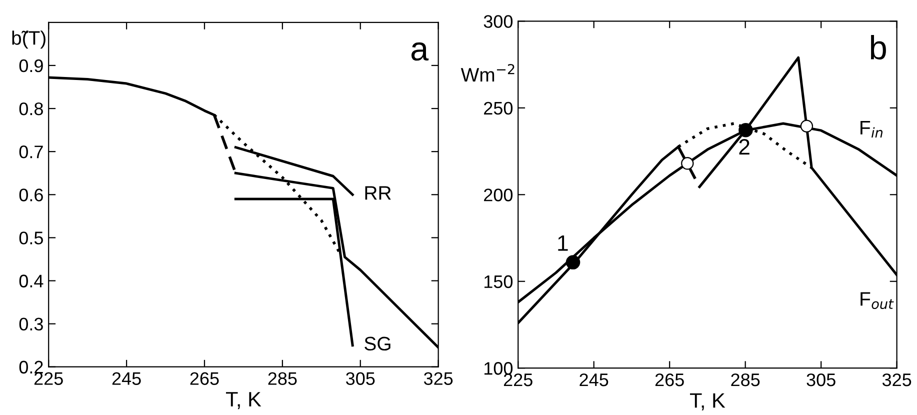  I want to click on annotation: 1, so click(563, 243).